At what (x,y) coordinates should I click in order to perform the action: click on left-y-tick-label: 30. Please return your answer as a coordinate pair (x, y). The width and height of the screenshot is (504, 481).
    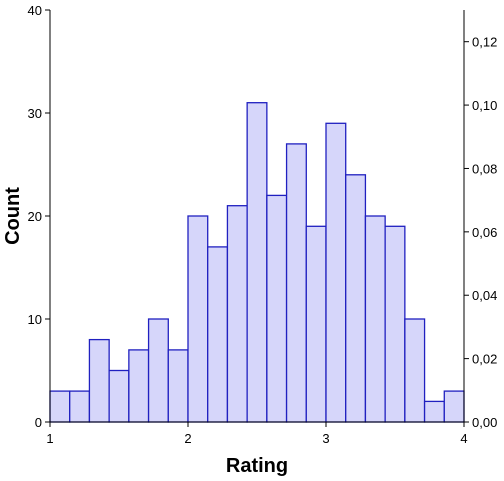
    Looking at the image, I should click on (35, 113).